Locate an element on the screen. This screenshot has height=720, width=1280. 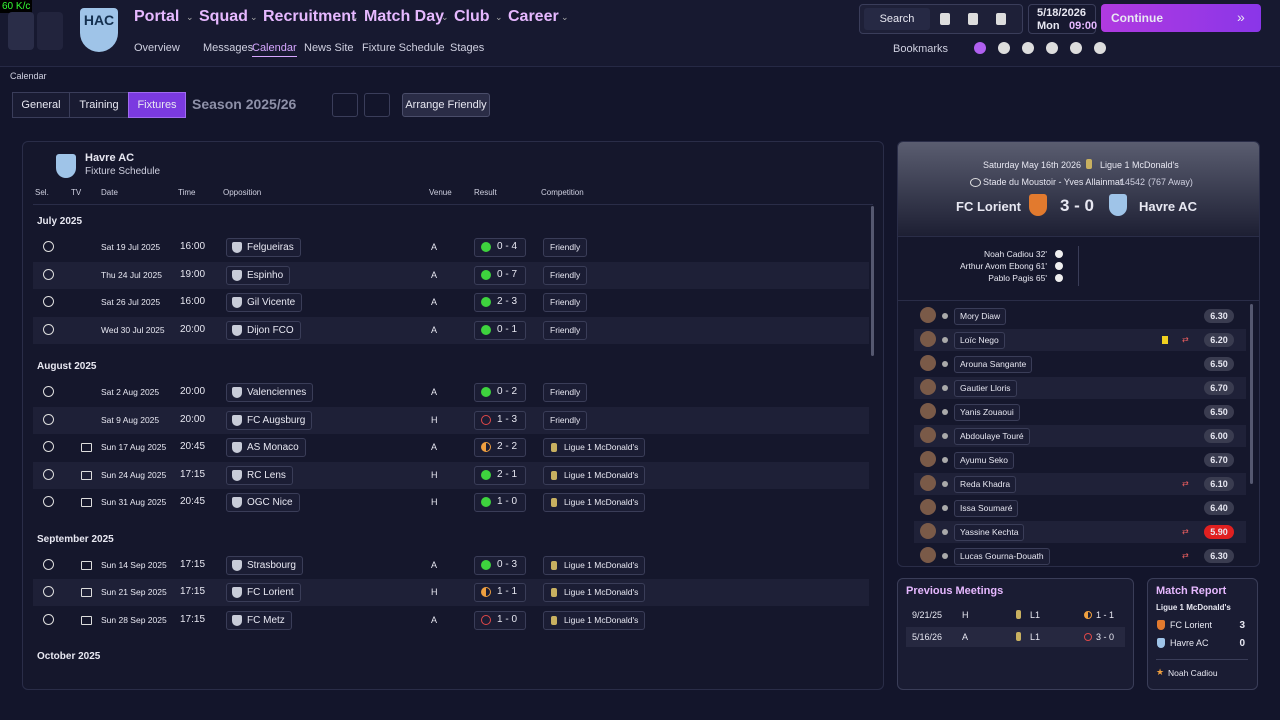
opponent-chip: FC Metz is located at coordinates (259, 620).